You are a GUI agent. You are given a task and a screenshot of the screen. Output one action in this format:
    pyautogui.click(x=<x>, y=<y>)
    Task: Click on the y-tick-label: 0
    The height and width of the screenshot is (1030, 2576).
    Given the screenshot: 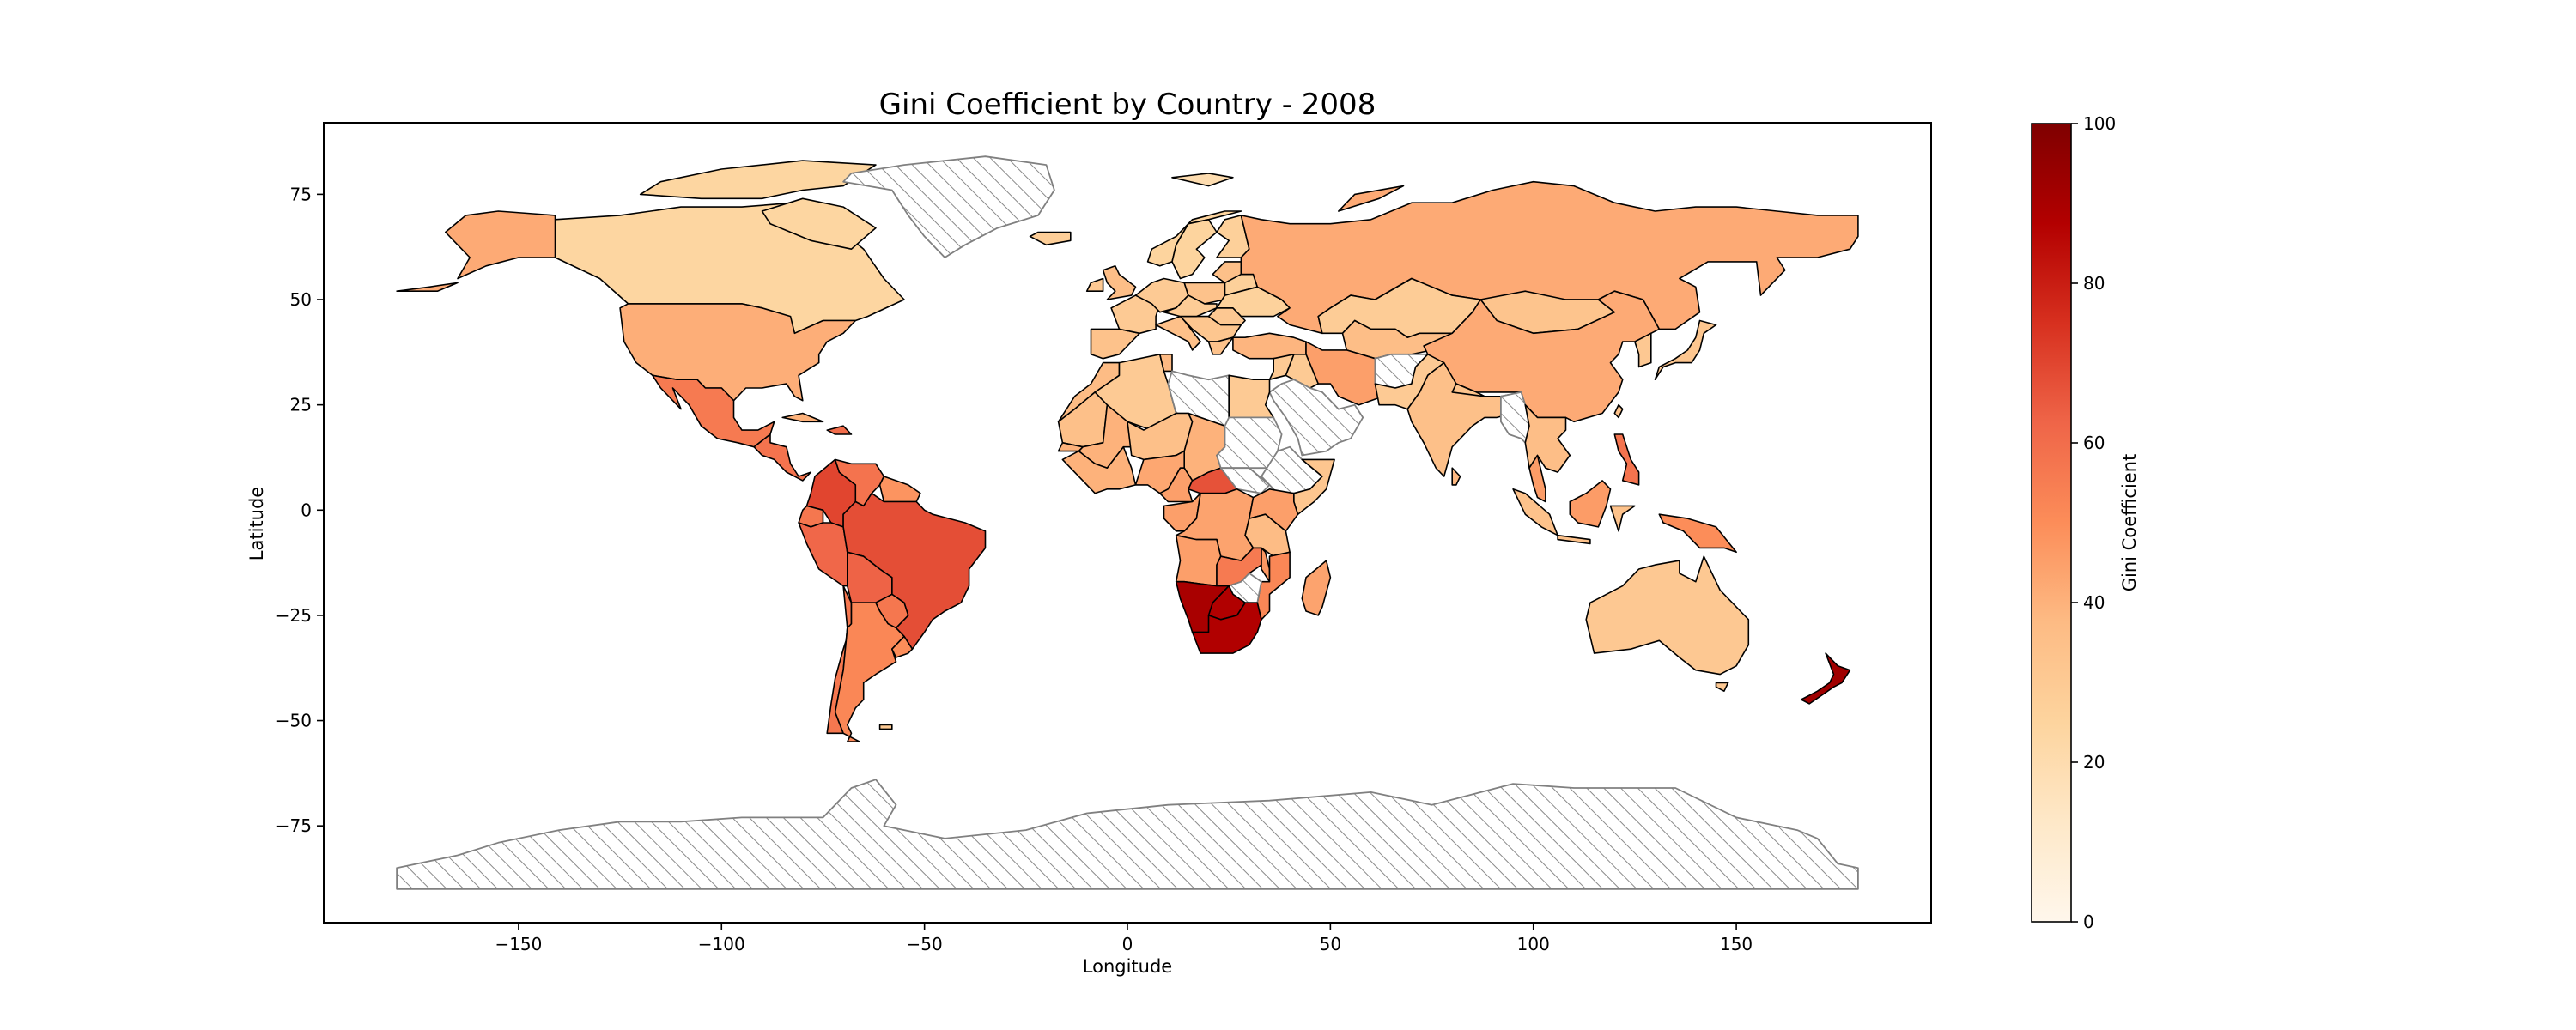 What is the action you would take?
    pyautogui.click(x=306, y=510)
    